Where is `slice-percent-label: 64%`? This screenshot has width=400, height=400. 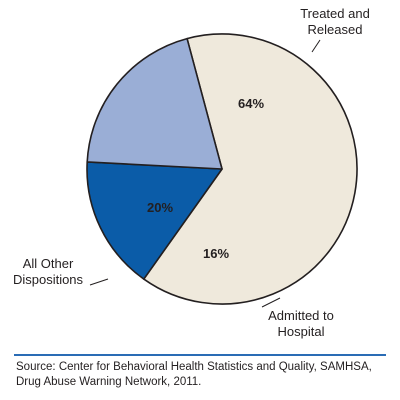
slice-percent-label: 64% is located at coordinates (251, 103).